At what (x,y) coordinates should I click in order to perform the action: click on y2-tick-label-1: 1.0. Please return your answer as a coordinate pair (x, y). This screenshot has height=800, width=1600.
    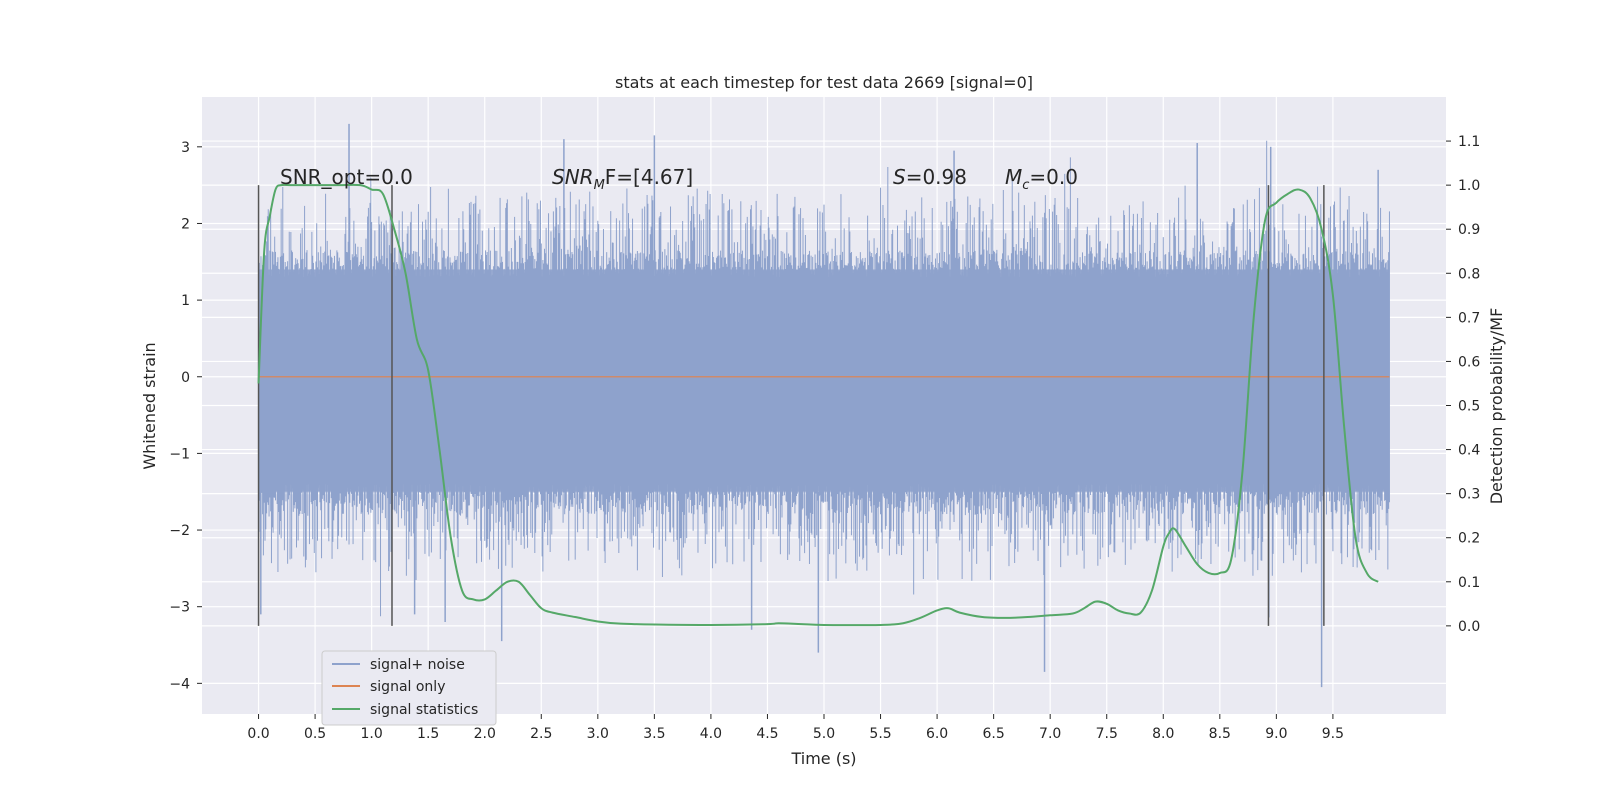
    Looking at the image, I should click on (1469, 186).